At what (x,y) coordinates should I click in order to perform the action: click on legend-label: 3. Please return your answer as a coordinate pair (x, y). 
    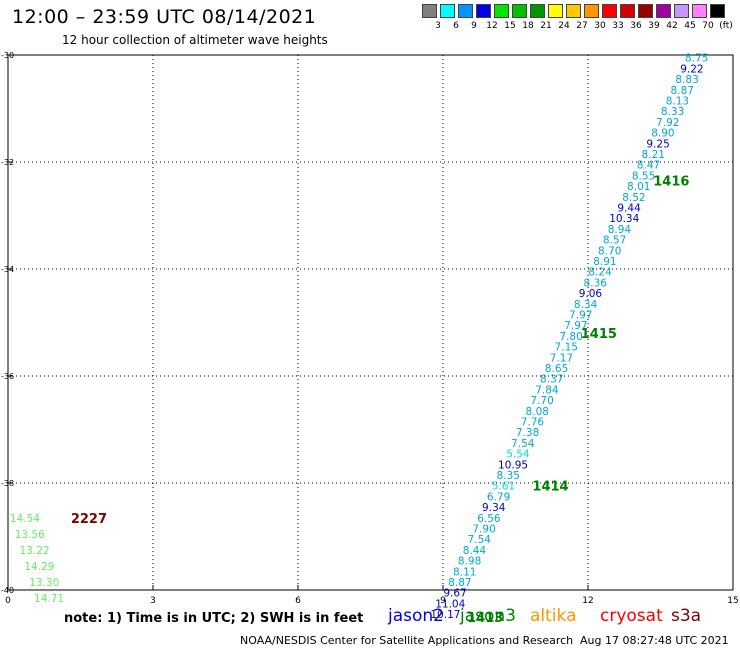
    Looking at the image, I should click on (438, 26).